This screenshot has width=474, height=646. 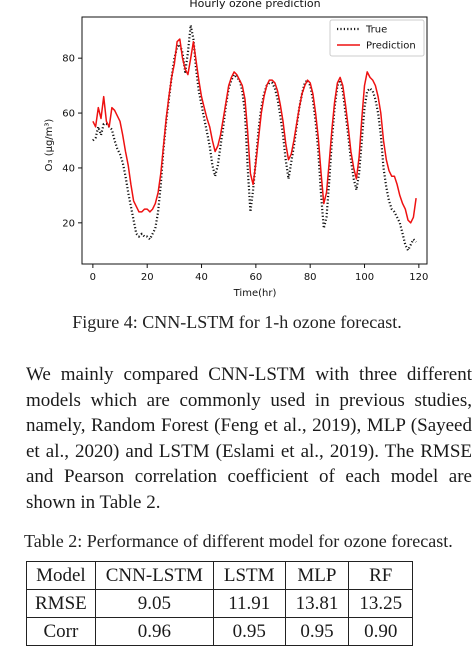 I want to click on table-row: RMSE 9.05 11.91 13.81 13.25, so click(x=220, y=603).